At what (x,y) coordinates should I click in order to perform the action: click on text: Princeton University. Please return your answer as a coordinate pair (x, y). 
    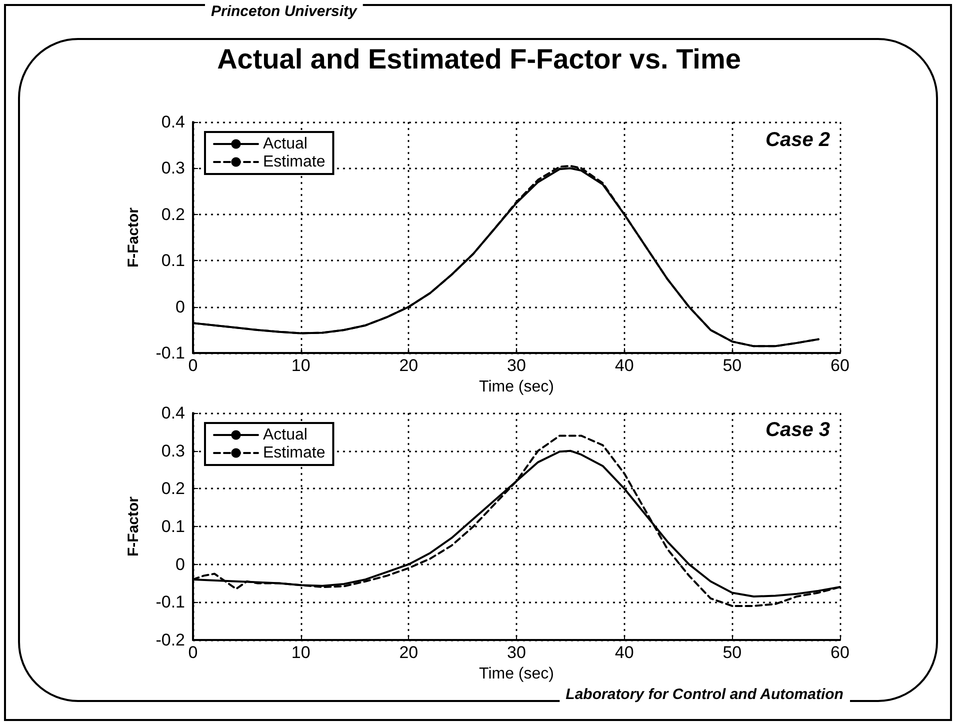
    Looking at the image, I should click on (284, 11).